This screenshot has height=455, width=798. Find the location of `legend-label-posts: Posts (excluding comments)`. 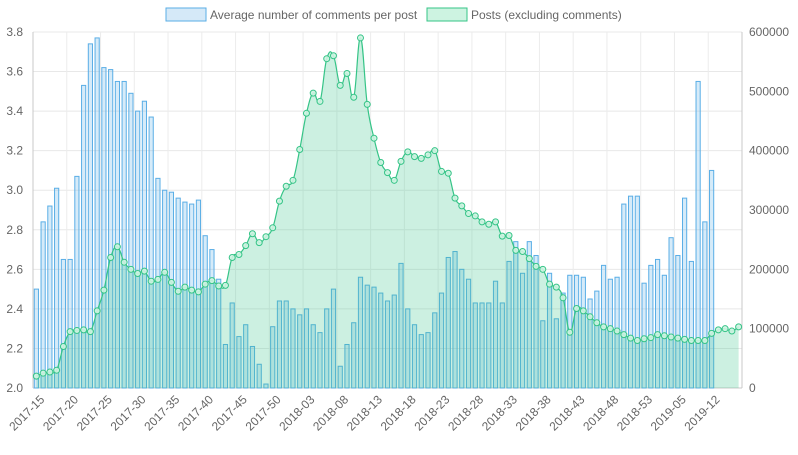

legend-label-posts: Posts (excluding comments) is located at coordinates (546, 15).